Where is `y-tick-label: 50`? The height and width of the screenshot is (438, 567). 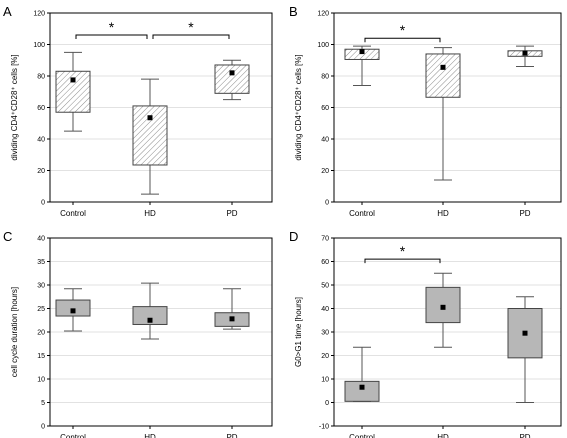 y-tick-label: 50 is located at coordinates (325, 286).